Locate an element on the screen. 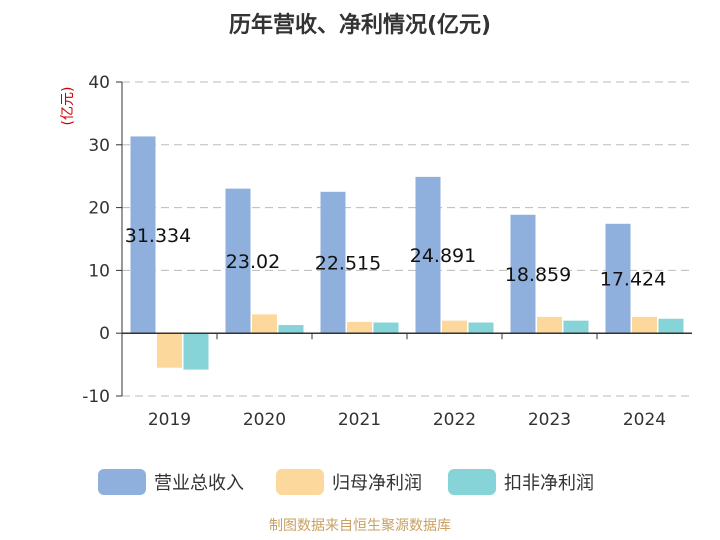  y-tick-label-0: 0 is located at coordinates (104, 334).